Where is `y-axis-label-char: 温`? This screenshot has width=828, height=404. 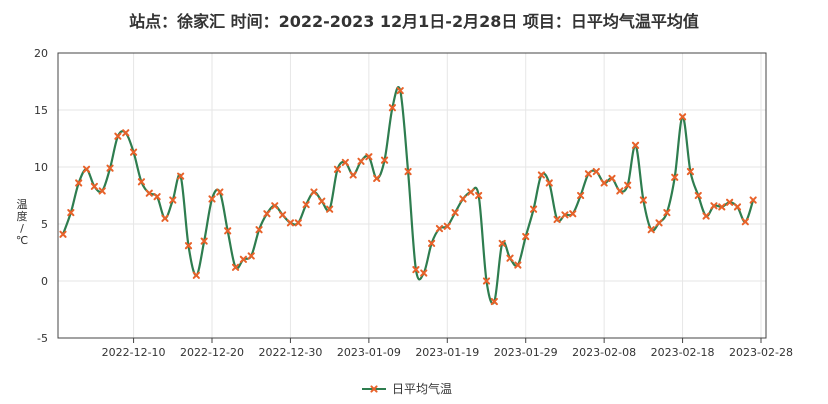
y-axis-label-char: 温 is located at coordinates (22, 204).